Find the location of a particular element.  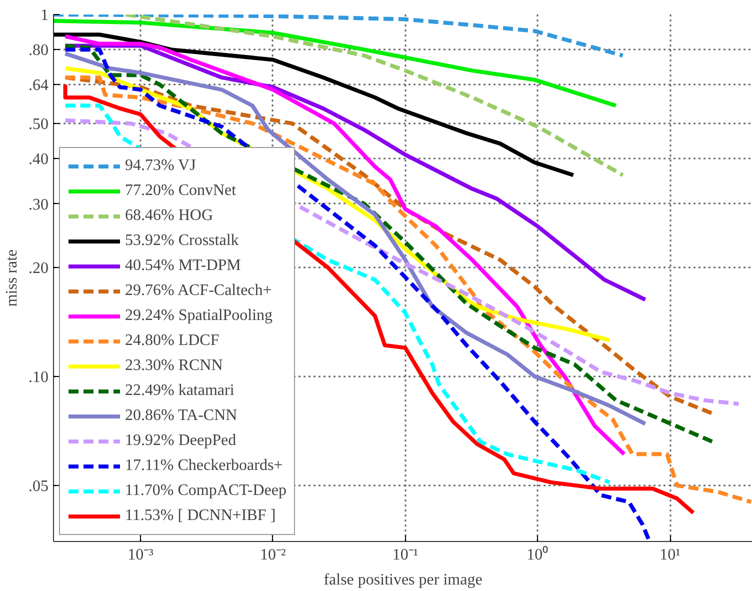

x-tick-label: 10⁻³ is located at coordinates (141, 555).